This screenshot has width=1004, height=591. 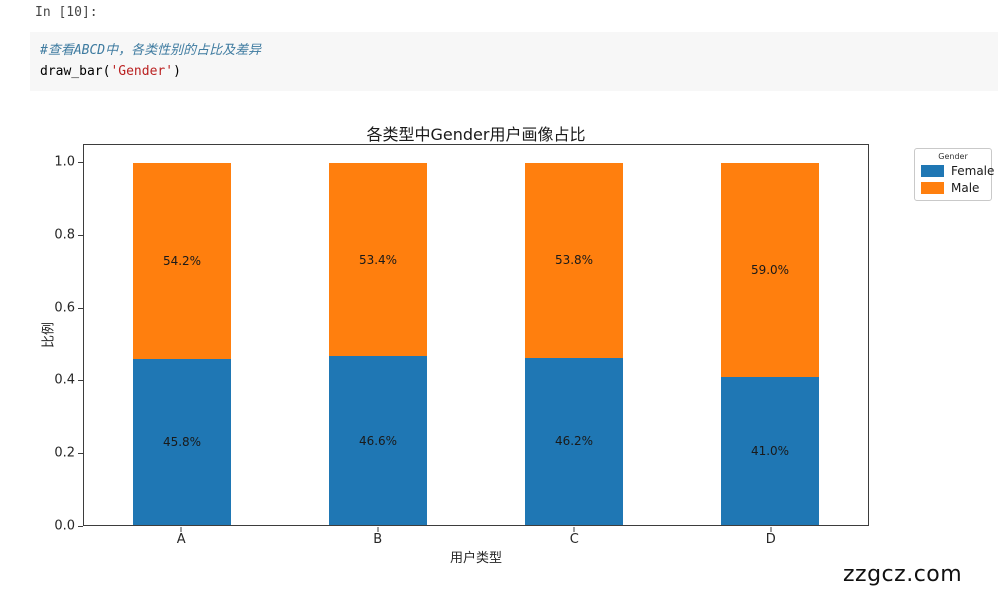 I want to click on legend-row-male: Male, so click(x=953, y=188).